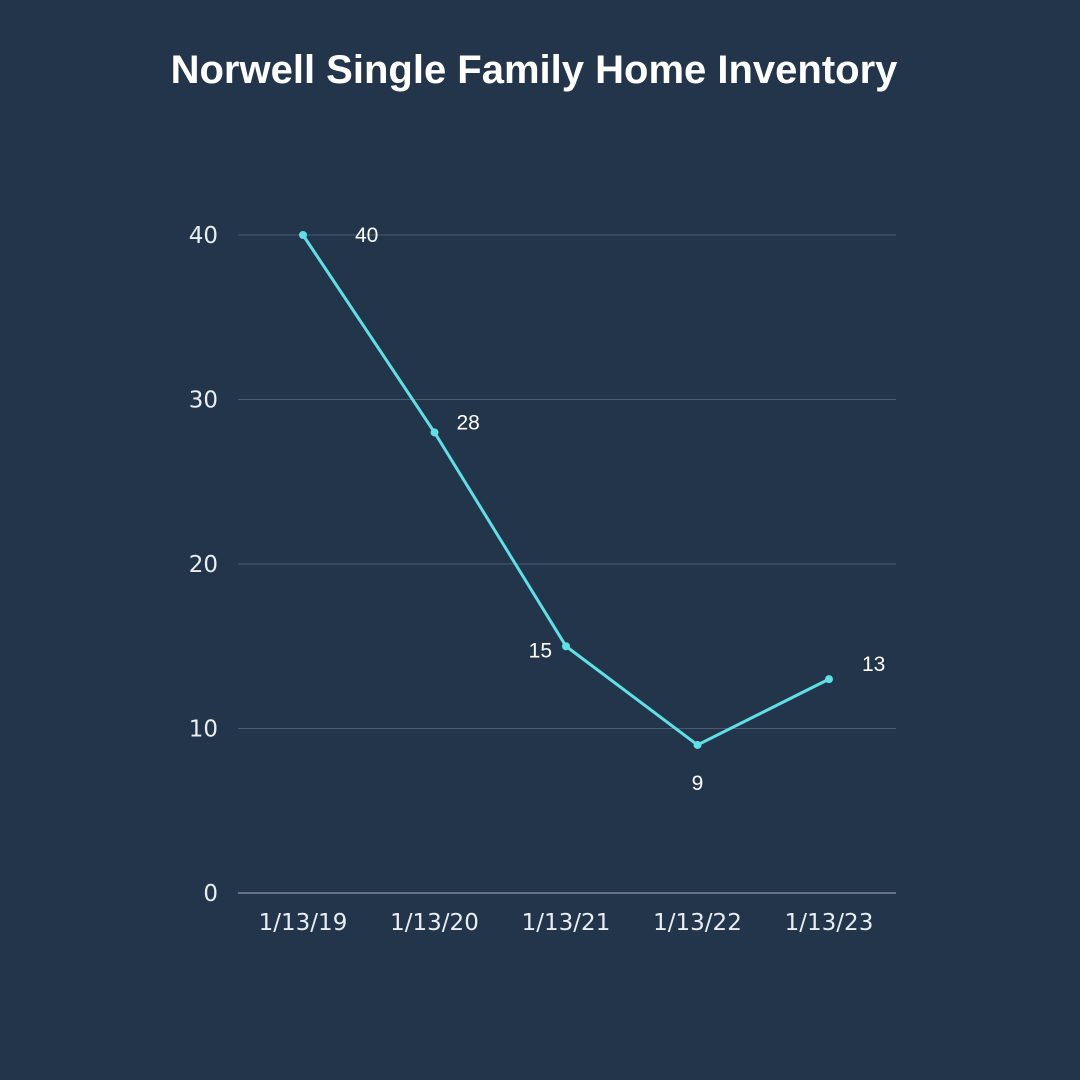 The height and width of the screenshot is (1080, 1080). I want to click on x-tick-label: 1/13/23, so click(829, 923).